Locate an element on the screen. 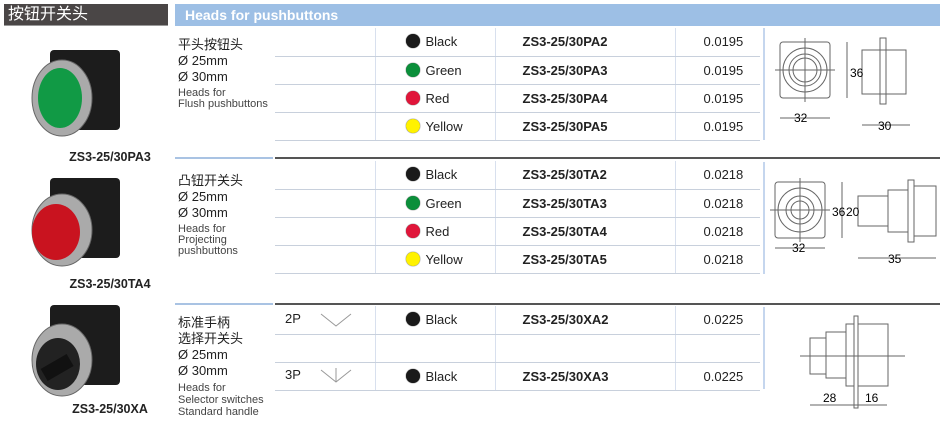 This screenshot has height=428, width=940. table-row: Black ZS3-25/30TA2 0.0218 is located at coordinates (517, 175).